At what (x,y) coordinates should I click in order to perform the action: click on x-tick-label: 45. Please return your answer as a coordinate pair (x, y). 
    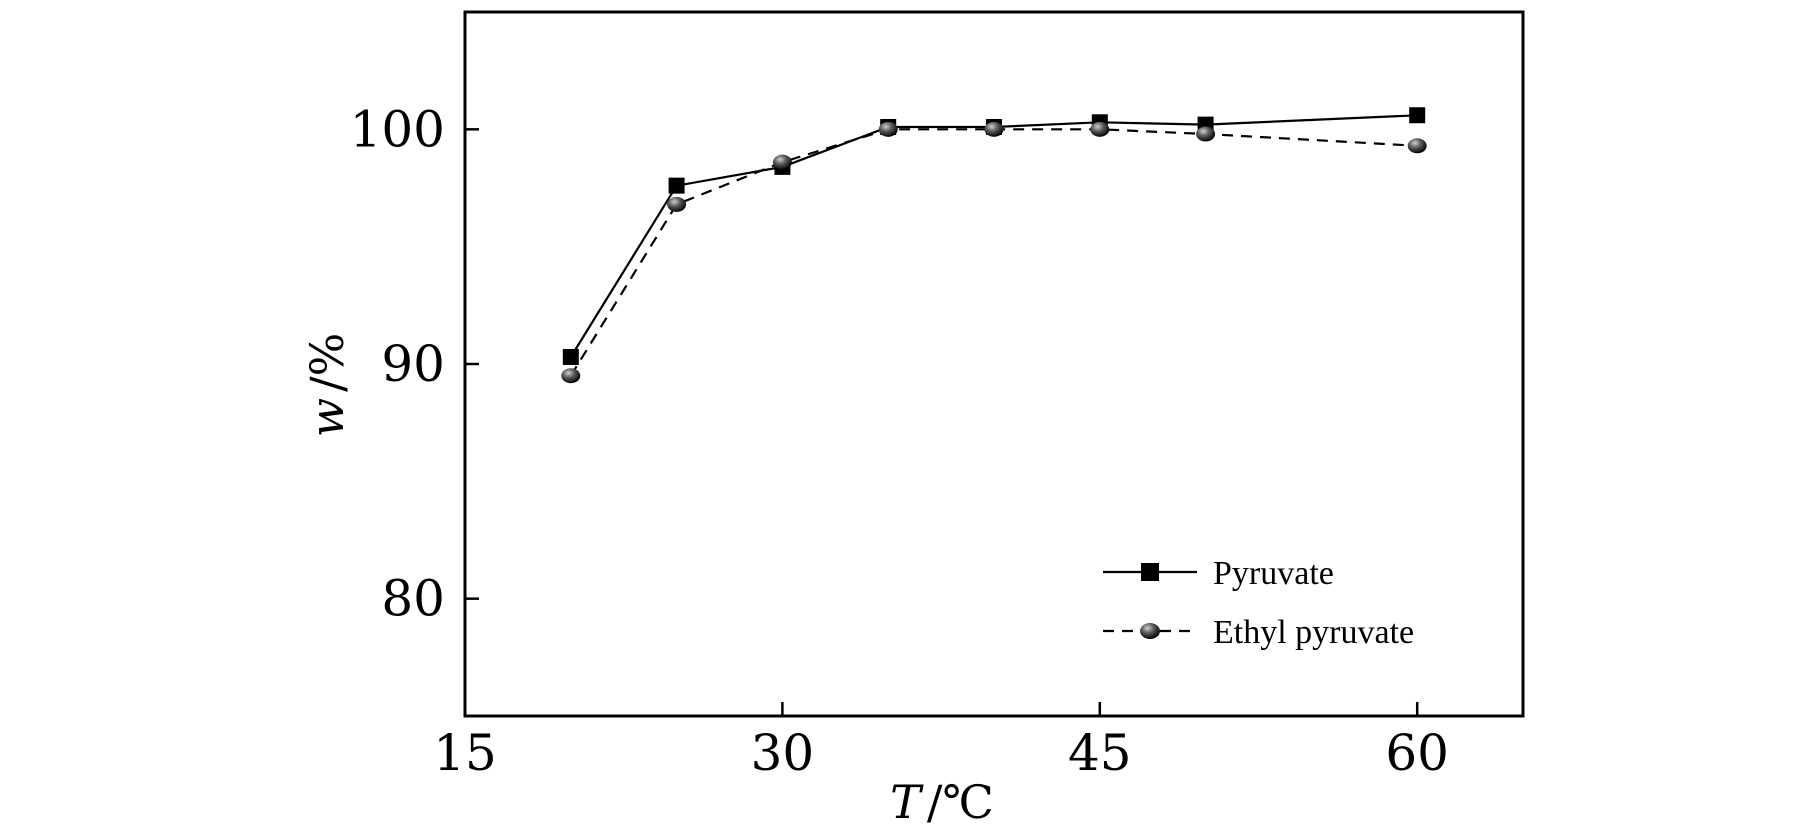
    Looking at the image, I should click on (1100, 753).